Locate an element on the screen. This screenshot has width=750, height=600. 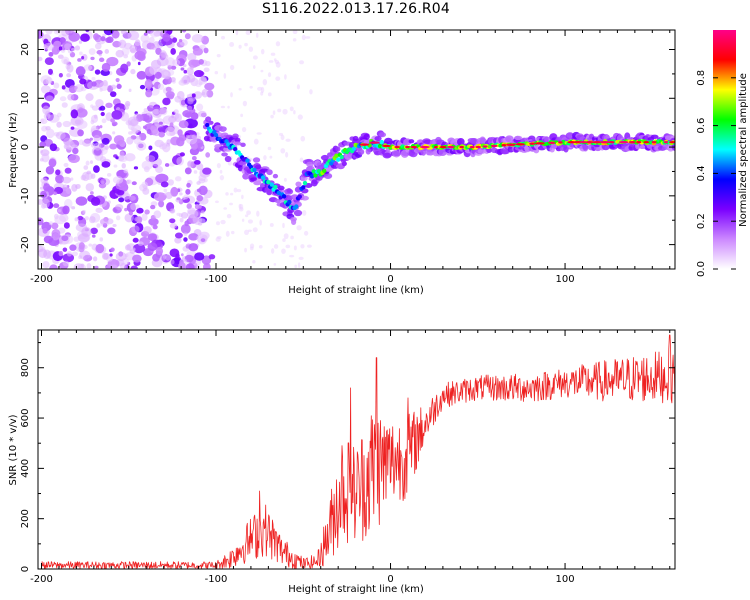
spectrogram-x-tick-label: 0 is located at coordinates (390, 279).